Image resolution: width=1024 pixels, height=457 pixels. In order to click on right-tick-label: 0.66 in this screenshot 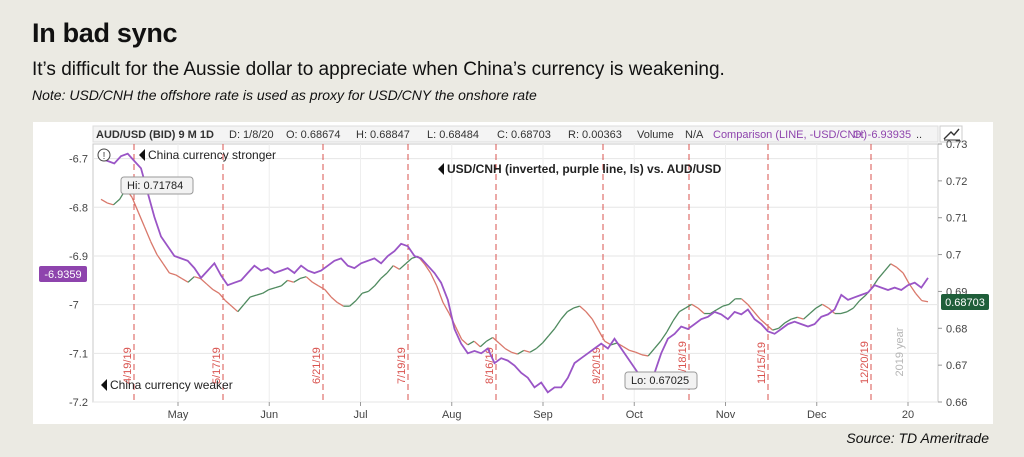, I will do `click(956, 403)`.